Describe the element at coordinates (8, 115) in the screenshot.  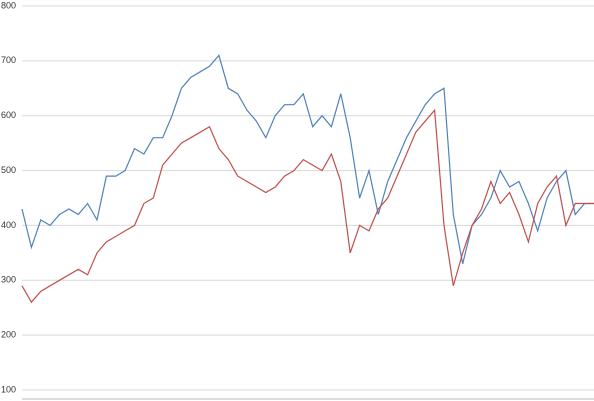
I see `y-tick-label: 600` at that location.